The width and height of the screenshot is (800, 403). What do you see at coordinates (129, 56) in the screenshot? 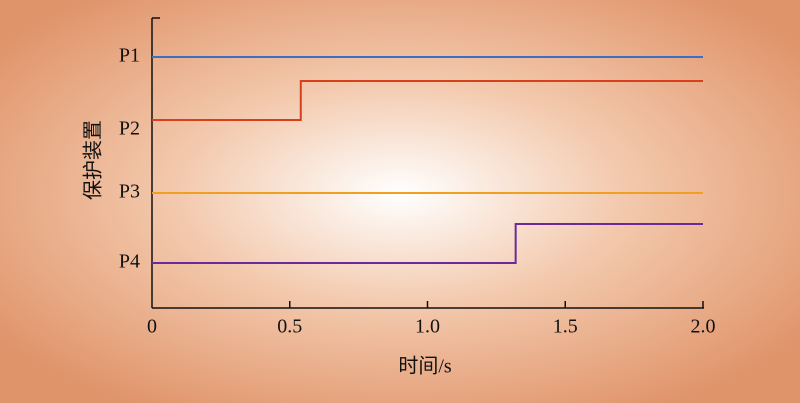
I see `y-tick-label: P1` at bounding box center [129, 56].